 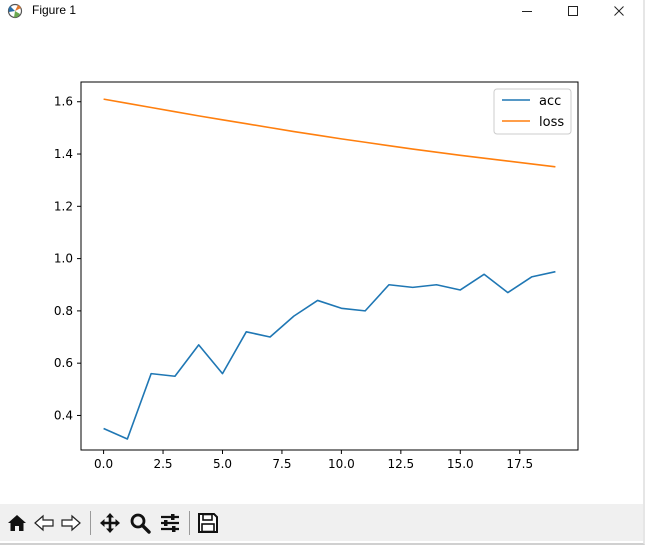 What do you see at coordinates (519, 464) in the screenshot?
I see `x-tick-label: 17.5` at bounding box center [519, 464].